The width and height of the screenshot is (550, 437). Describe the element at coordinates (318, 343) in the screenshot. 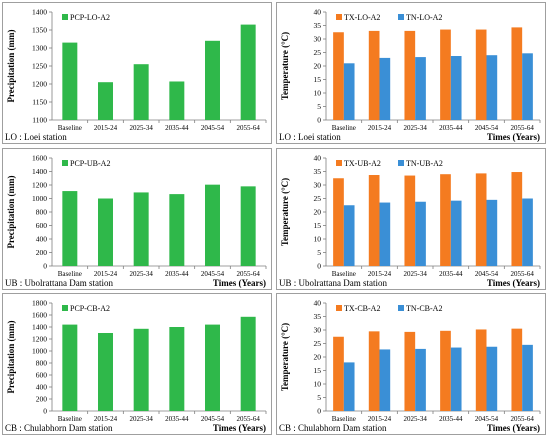

I see `y-tick-label: 25` at that location.